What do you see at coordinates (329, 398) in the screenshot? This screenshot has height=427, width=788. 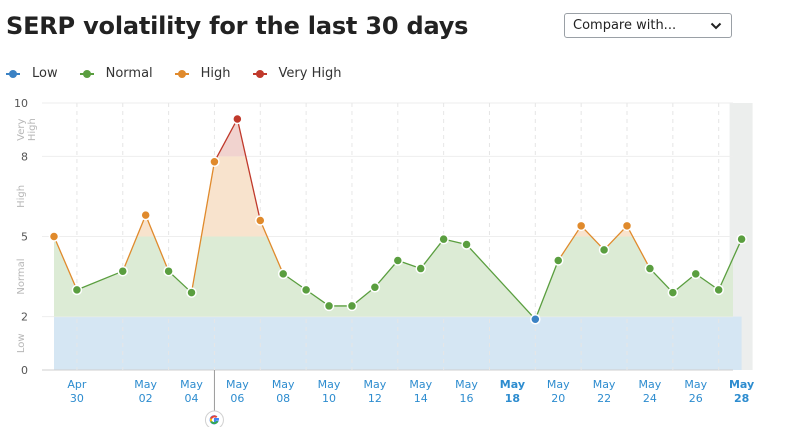 I see `x-tick-day: 10` at bounding box center [329, 398].